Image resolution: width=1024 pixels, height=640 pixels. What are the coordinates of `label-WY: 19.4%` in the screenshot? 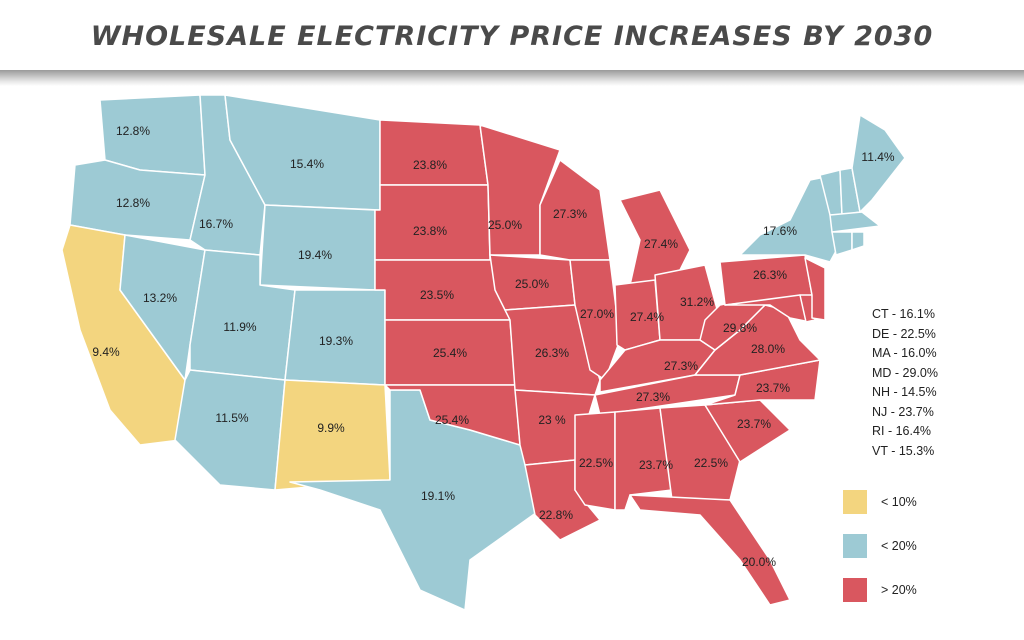 It's located at (315, 255).